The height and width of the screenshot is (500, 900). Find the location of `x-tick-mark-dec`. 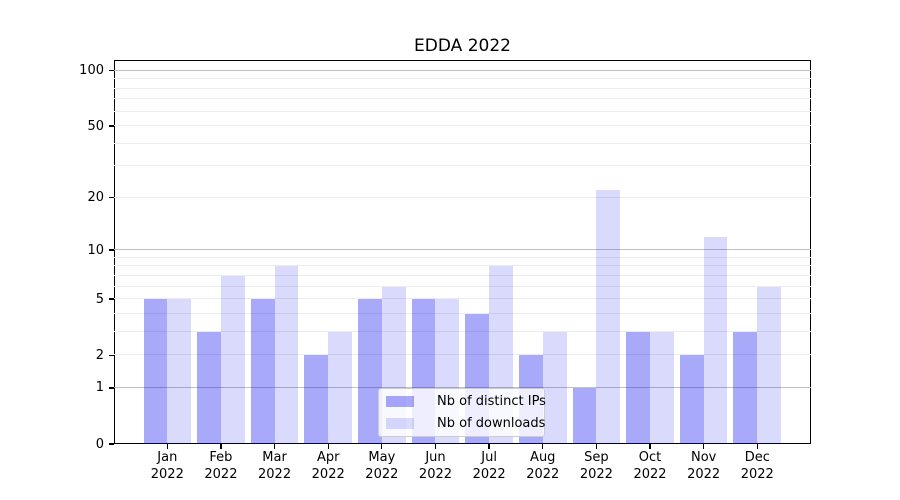

x-tick-mark-dec is located at coordinates (757, 446).